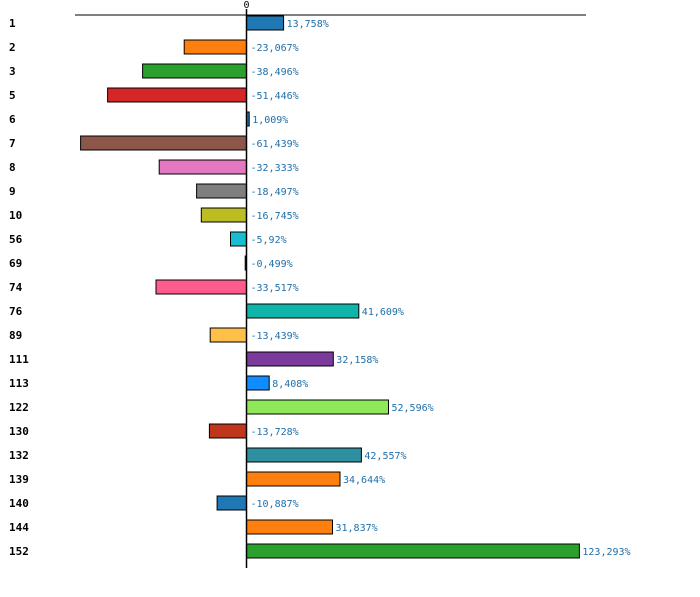 This screenshot has width=700, height=597. I want to click on value-label: 34,644%, so click(364, 480).